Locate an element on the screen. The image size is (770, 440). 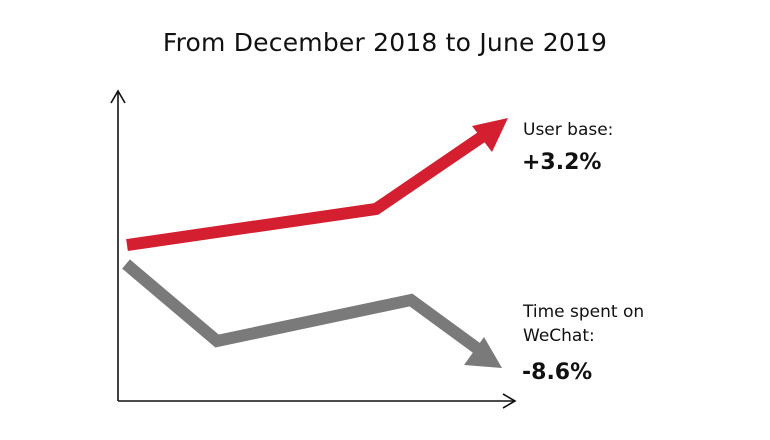
x-axis-arrowhead is located at coordinates (509, 401).